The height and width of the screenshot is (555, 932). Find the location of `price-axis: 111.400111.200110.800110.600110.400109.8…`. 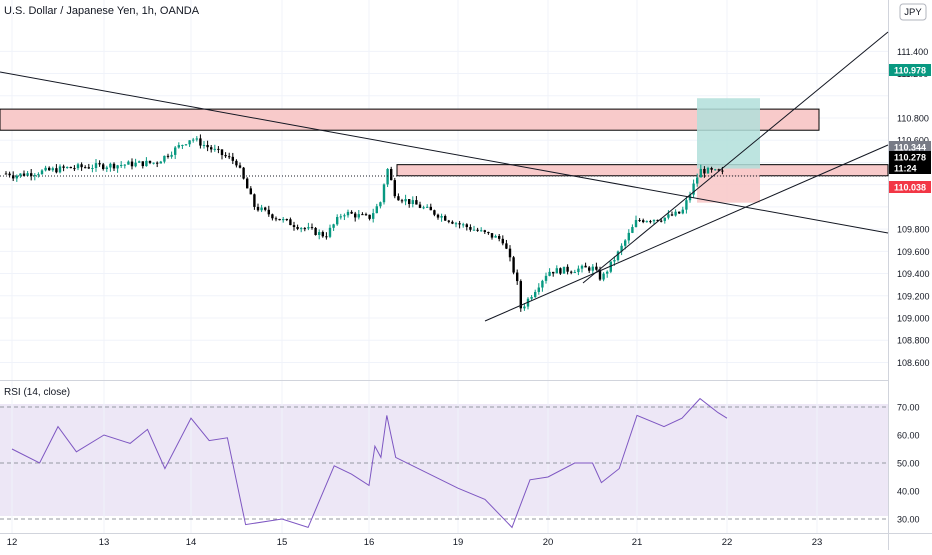

price-axis: 111.400111.200110.800110.600110.400109.8… is located at coordinates (910, 207).